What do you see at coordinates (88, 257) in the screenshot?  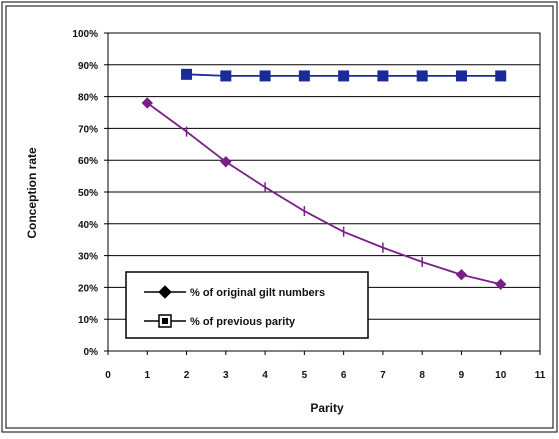 I see `y-tick-label: 30%` at bounding box center [88, 257].